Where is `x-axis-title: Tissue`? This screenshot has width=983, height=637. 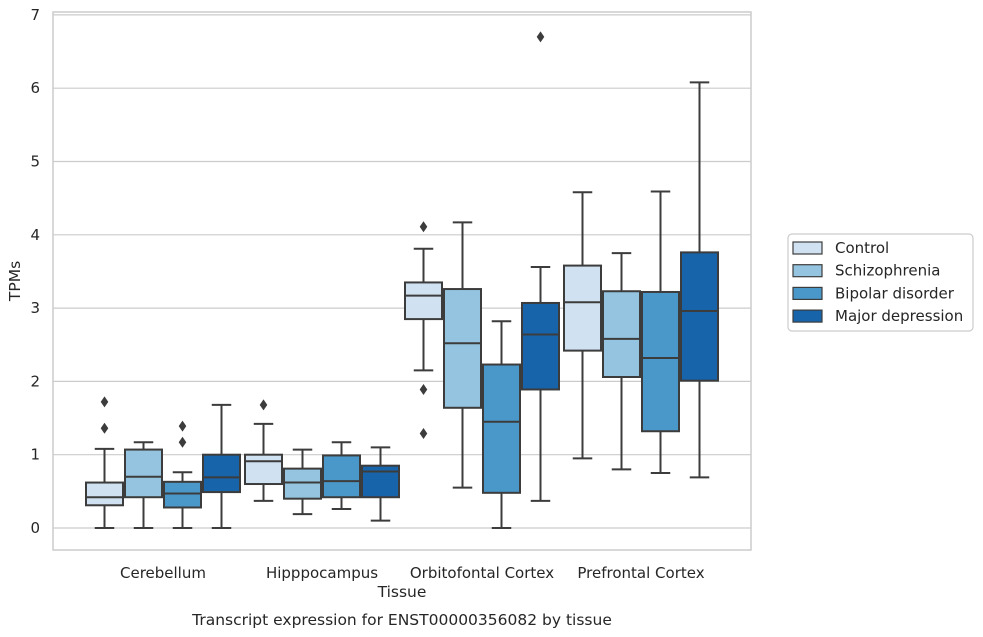
x-axis-title: Tissue is located at coordinates (402, 592).